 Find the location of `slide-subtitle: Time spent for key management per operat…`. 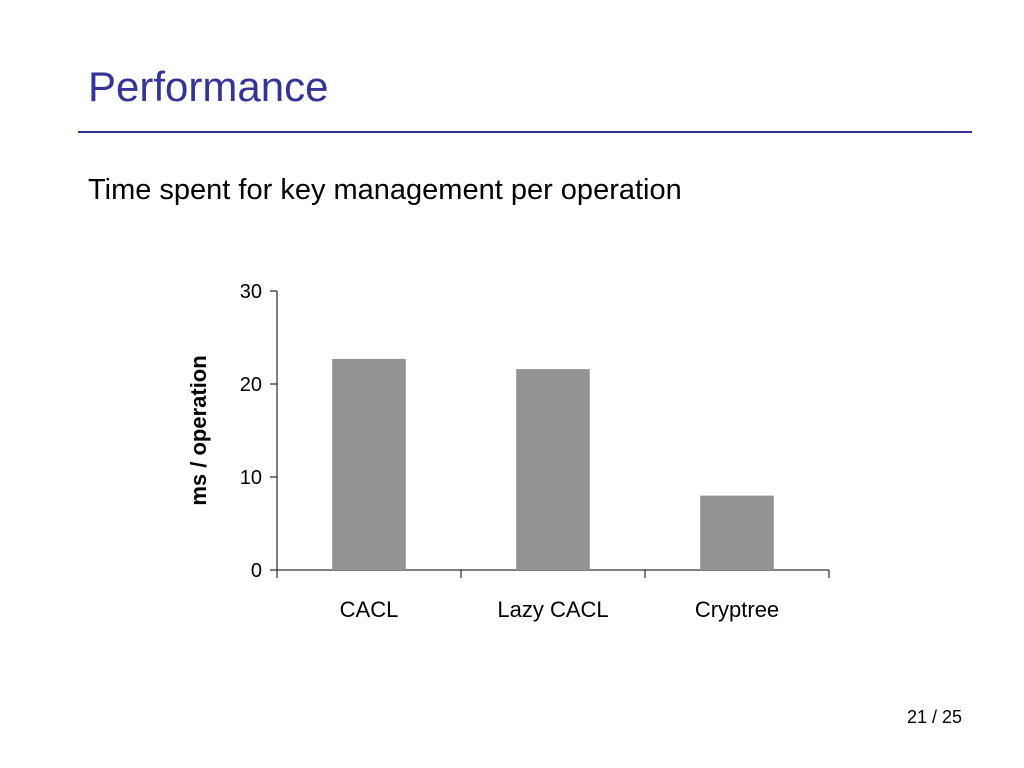

slide-subtitle: Time spent for key management per operat… is located at coordinates (385, 190).